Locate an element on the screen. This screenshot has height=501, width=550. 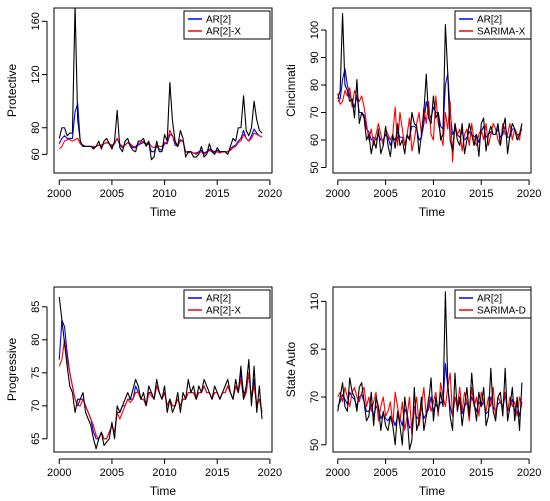
y-tick-label: 85 is located at coordinates (36, 307).